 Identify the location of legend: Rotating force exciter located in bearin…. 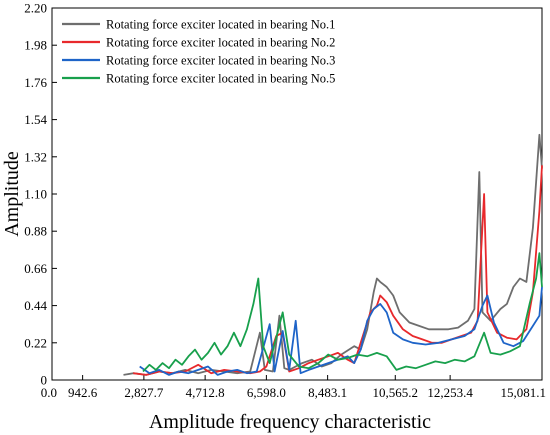
(198, 52).